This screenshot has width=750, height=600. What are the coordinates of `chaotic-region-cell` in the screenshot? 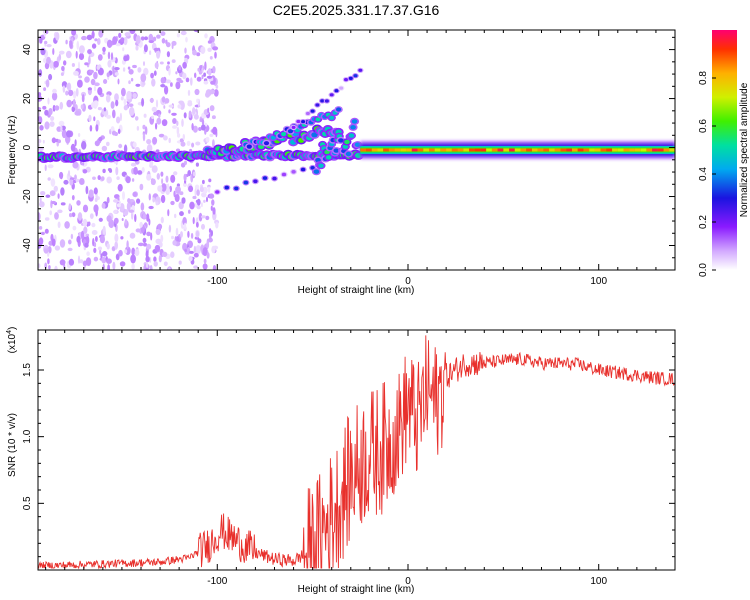 It's located at (357, 144).